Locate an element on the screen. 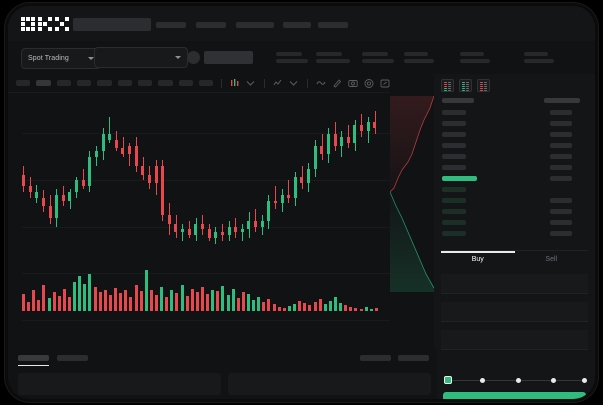 This screenshot has width=603, height=405. orderbook-mode-bids-icon is located at coordinates (465, 85).